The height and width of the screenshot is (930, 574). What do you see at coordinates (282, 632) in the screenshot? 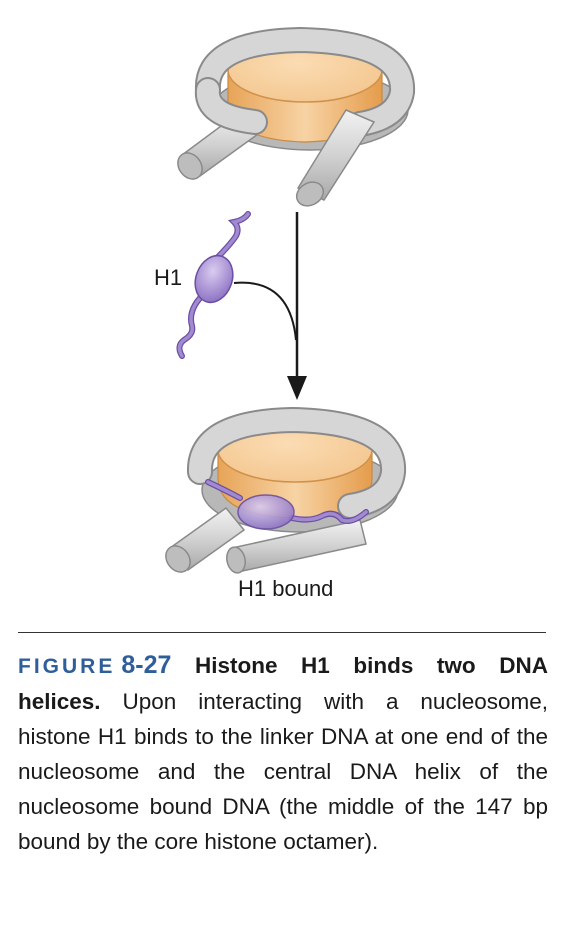
I see `caption-divider` at bounding box center [282, 632].